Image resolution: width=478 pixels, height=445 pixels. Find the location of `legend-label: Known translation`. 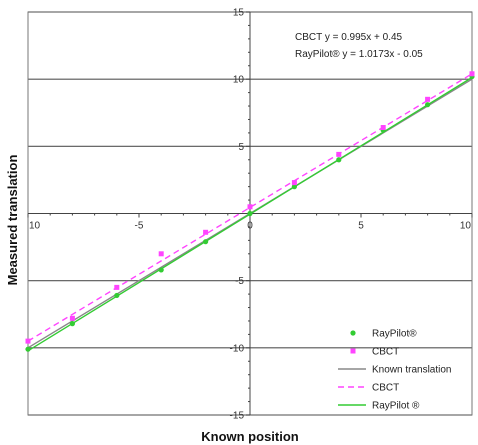

legend-label: Known translation is located at coordinates (412, 370).